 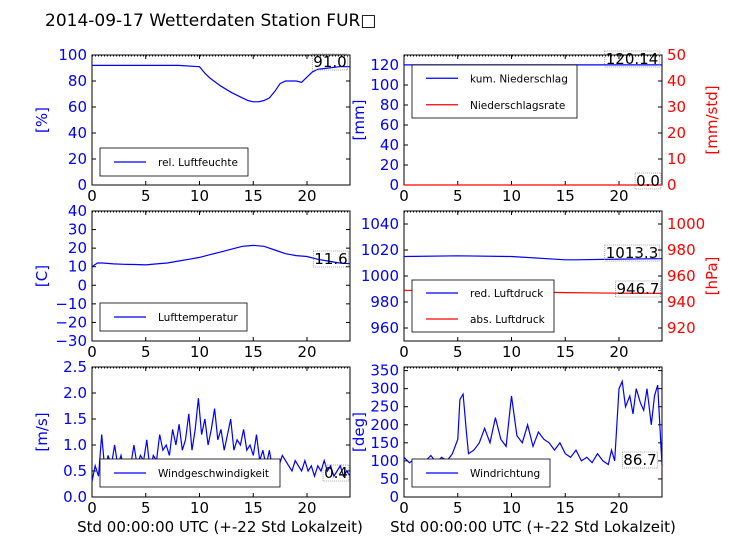 I want to click on y-tick-label: 200, so click(x=384, y=425).